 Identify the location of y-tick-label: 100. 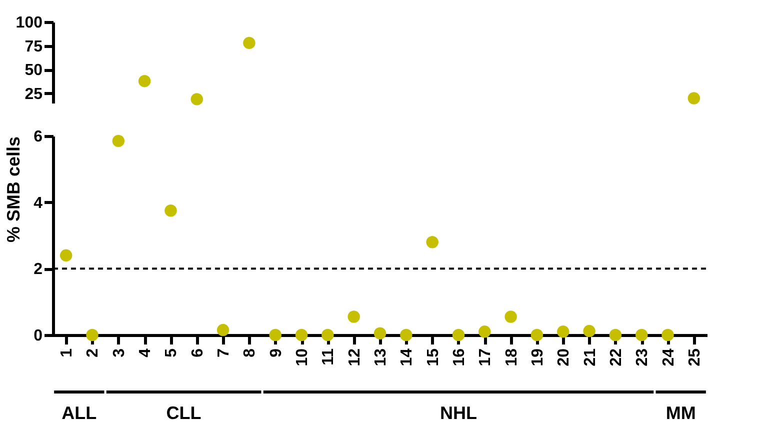
(29, 23).